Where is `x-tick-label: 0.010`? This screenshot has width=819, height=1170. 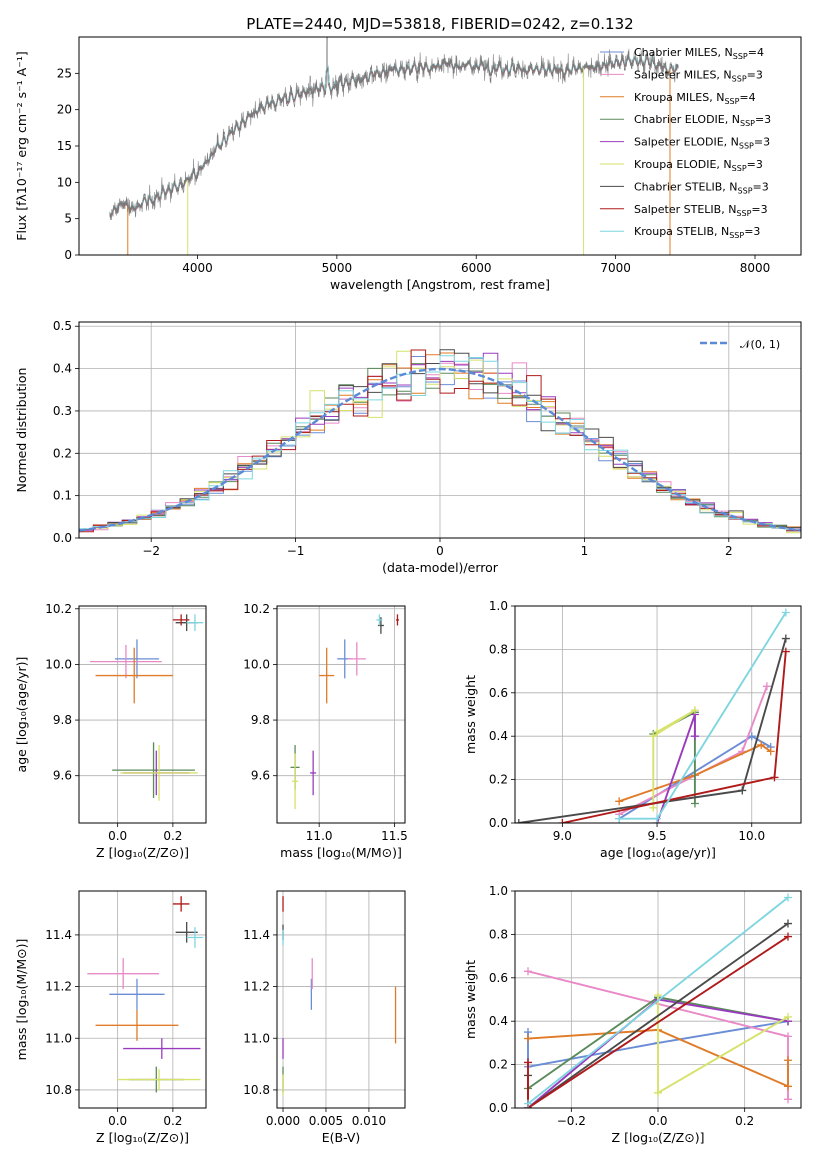 x-tick-label: 0.010 is located at coordinates (369, 1121).